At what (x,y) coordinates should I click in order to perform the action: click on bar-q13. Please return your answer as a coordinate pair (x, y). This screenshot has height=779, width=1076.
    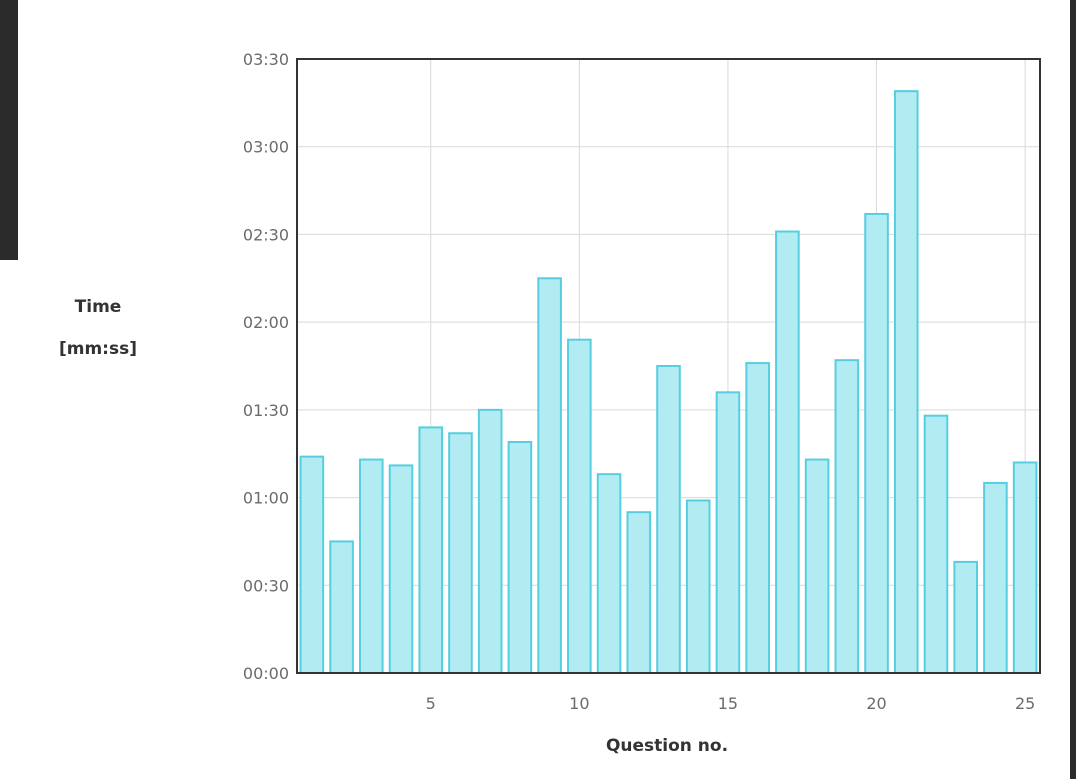
    Looking at the image, I should click on (668, 519).